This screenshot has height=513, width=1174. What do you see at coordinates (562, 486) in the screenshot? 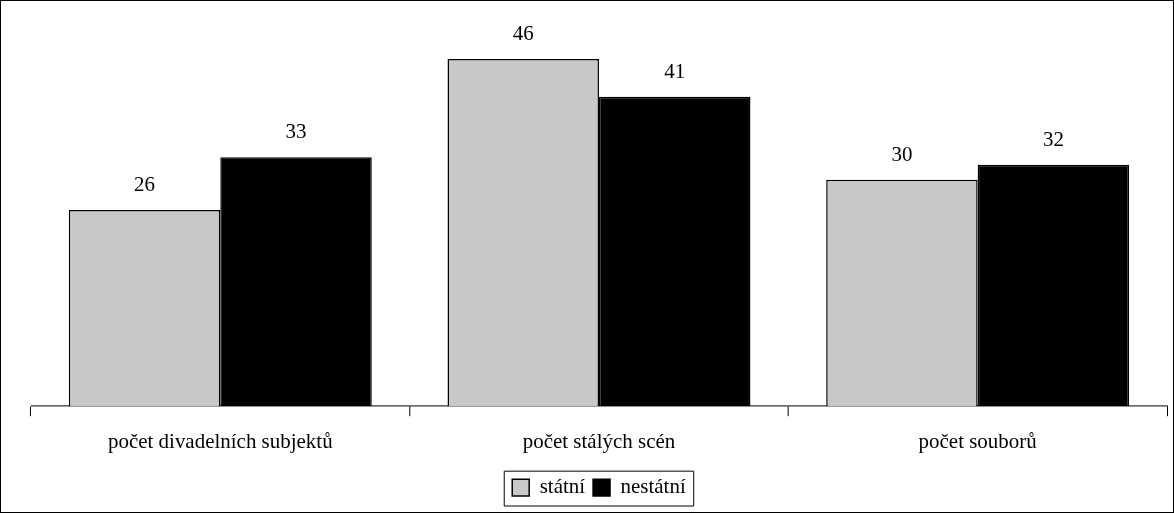
I see `legend-label: státní` at bounding box center [562, 486].